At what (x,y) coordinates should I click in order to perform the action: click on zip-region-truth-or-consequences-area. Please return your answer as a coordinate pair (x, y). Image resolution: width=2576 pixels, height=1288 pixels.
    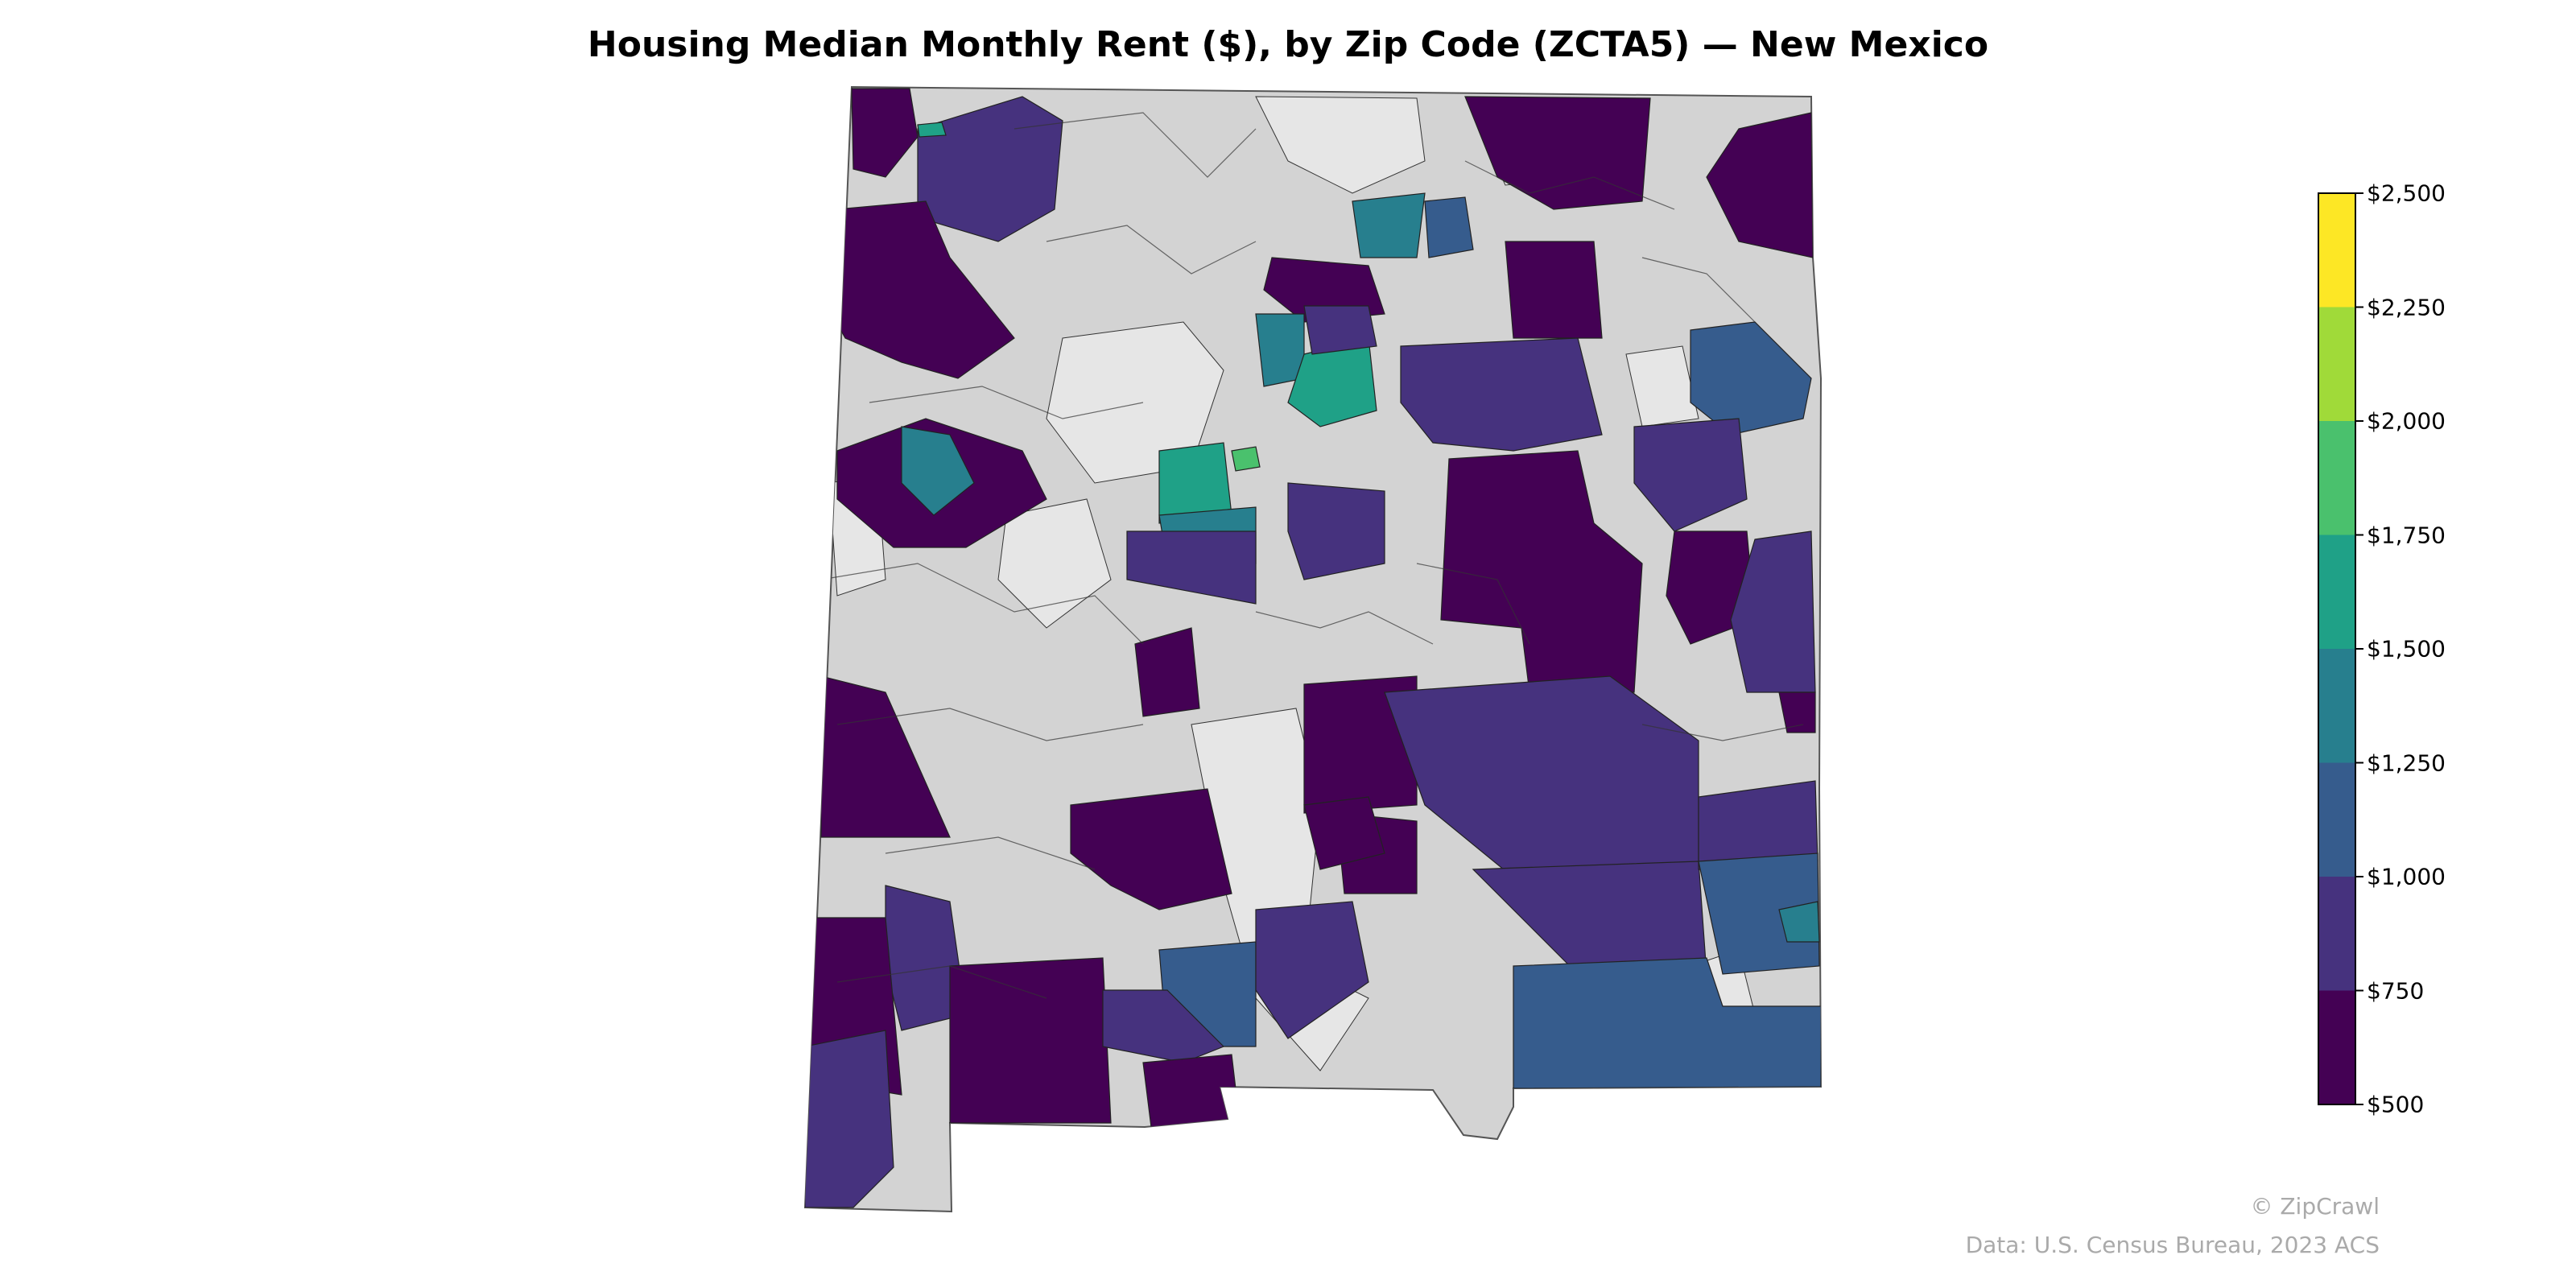
    Looking at the image, I should click on (1151, 849).